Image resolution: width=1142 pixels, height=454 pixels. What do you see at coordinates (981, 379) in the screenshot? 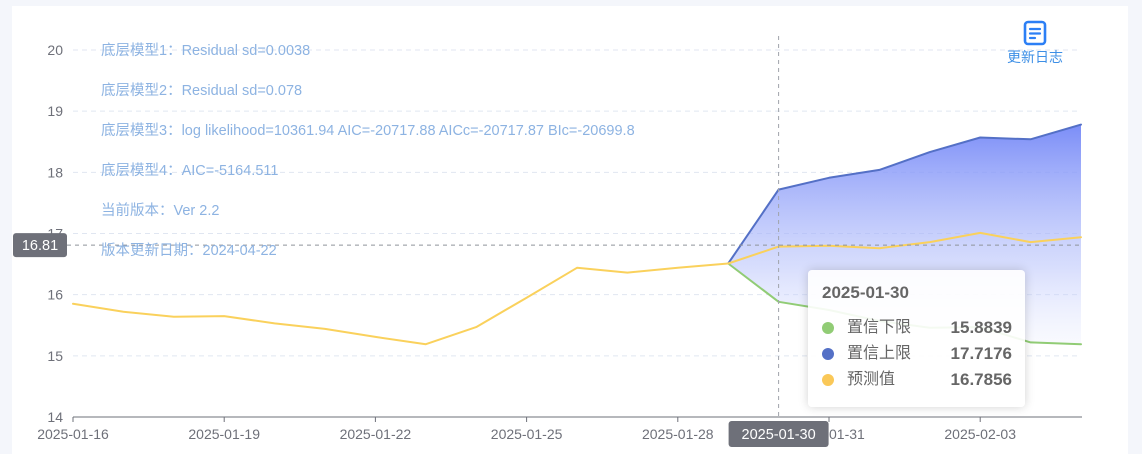
I see `tooltip-row-value: 16.7856` at bounding box center [981, 379].